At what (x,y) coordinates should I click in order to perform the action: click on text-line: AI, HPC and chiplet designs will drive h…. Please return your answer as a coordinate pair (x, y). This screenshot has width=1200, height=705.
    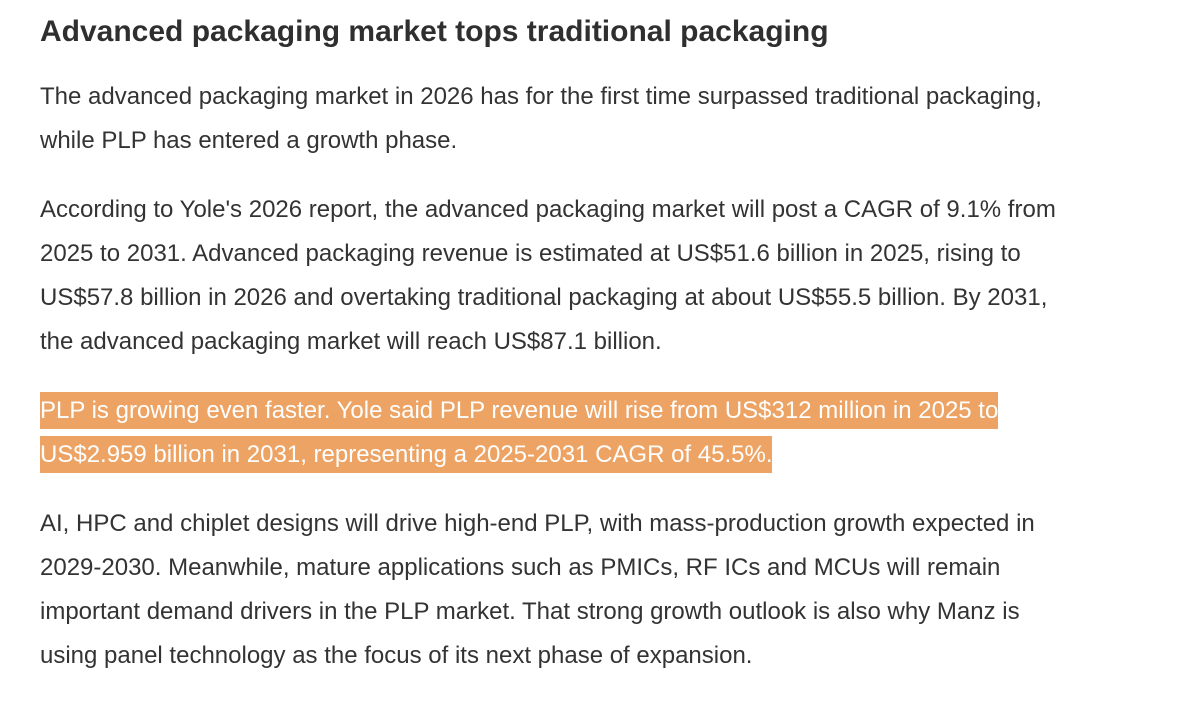
    Looking at the image, I should click on (537, 523).